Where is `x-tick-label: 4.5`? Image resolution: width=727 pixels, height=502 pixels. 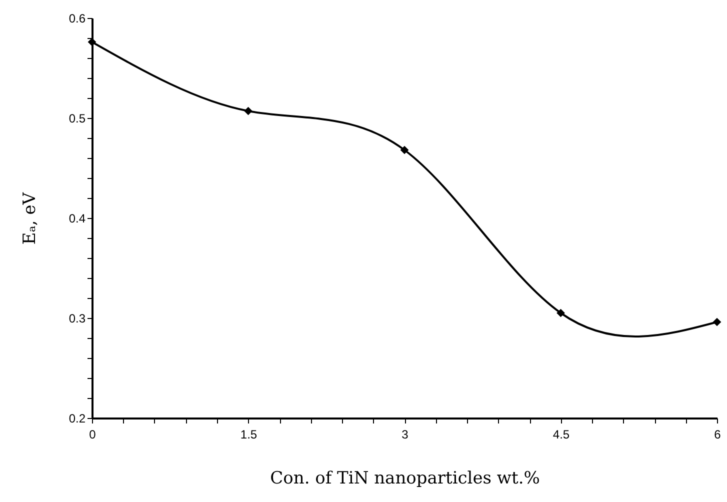 x-tick-label: 4.5 is located at coordinates (561, 435).